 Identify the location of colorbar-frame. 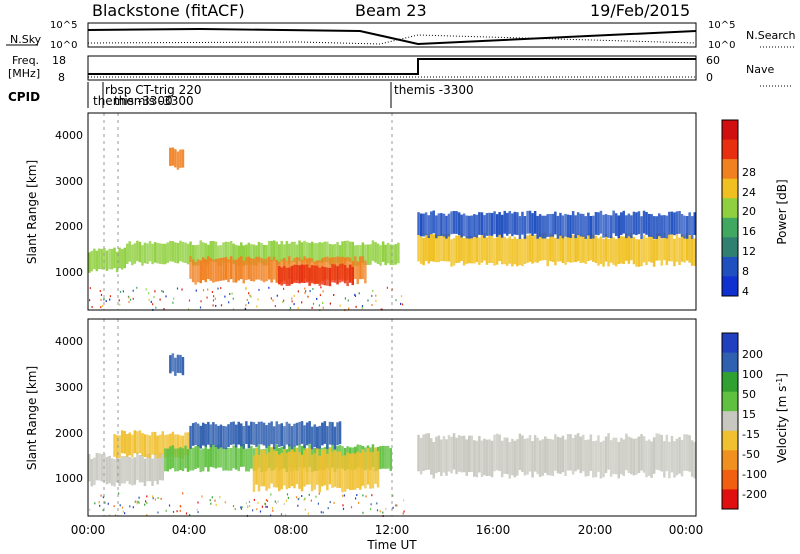
(730, 208).